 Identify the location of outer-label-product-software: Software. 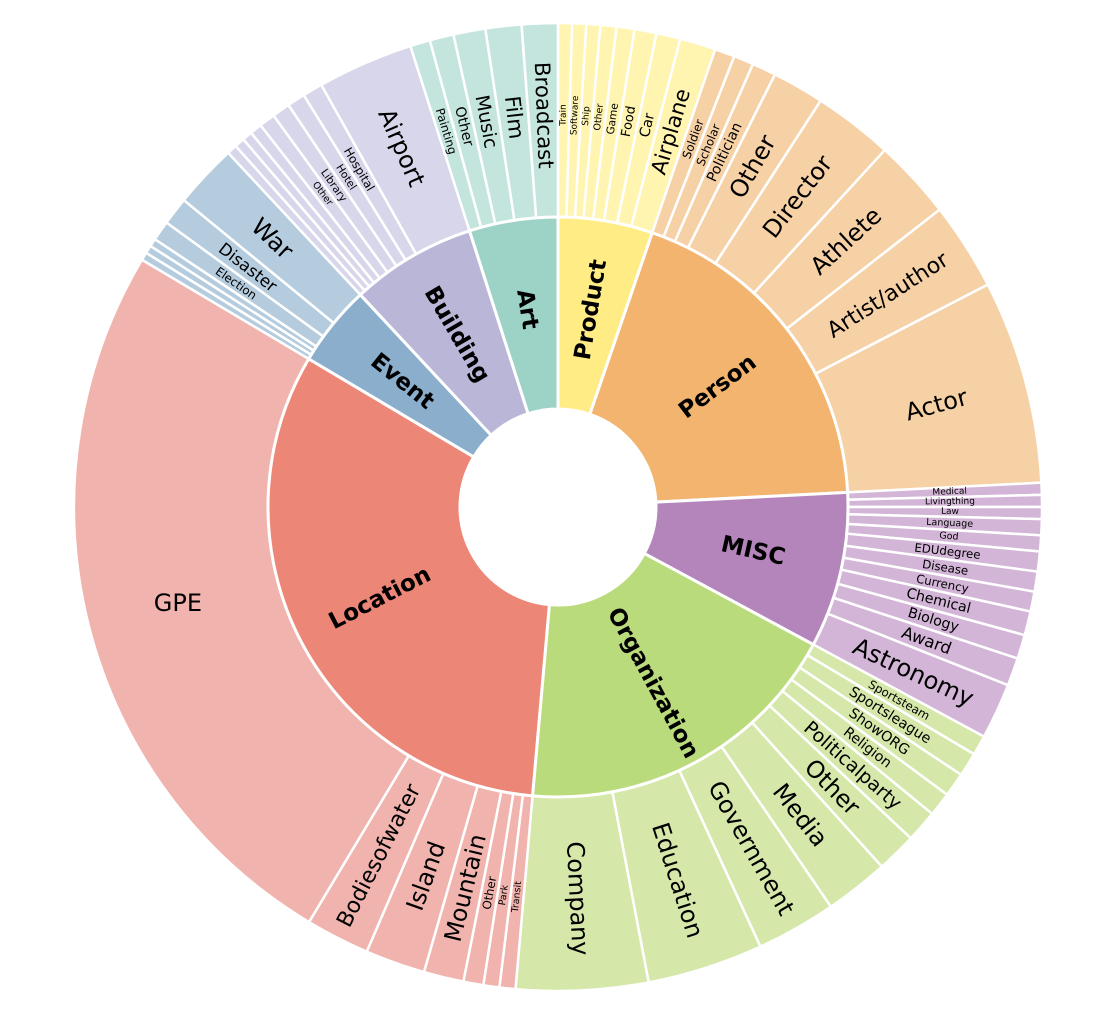
(575, 115).